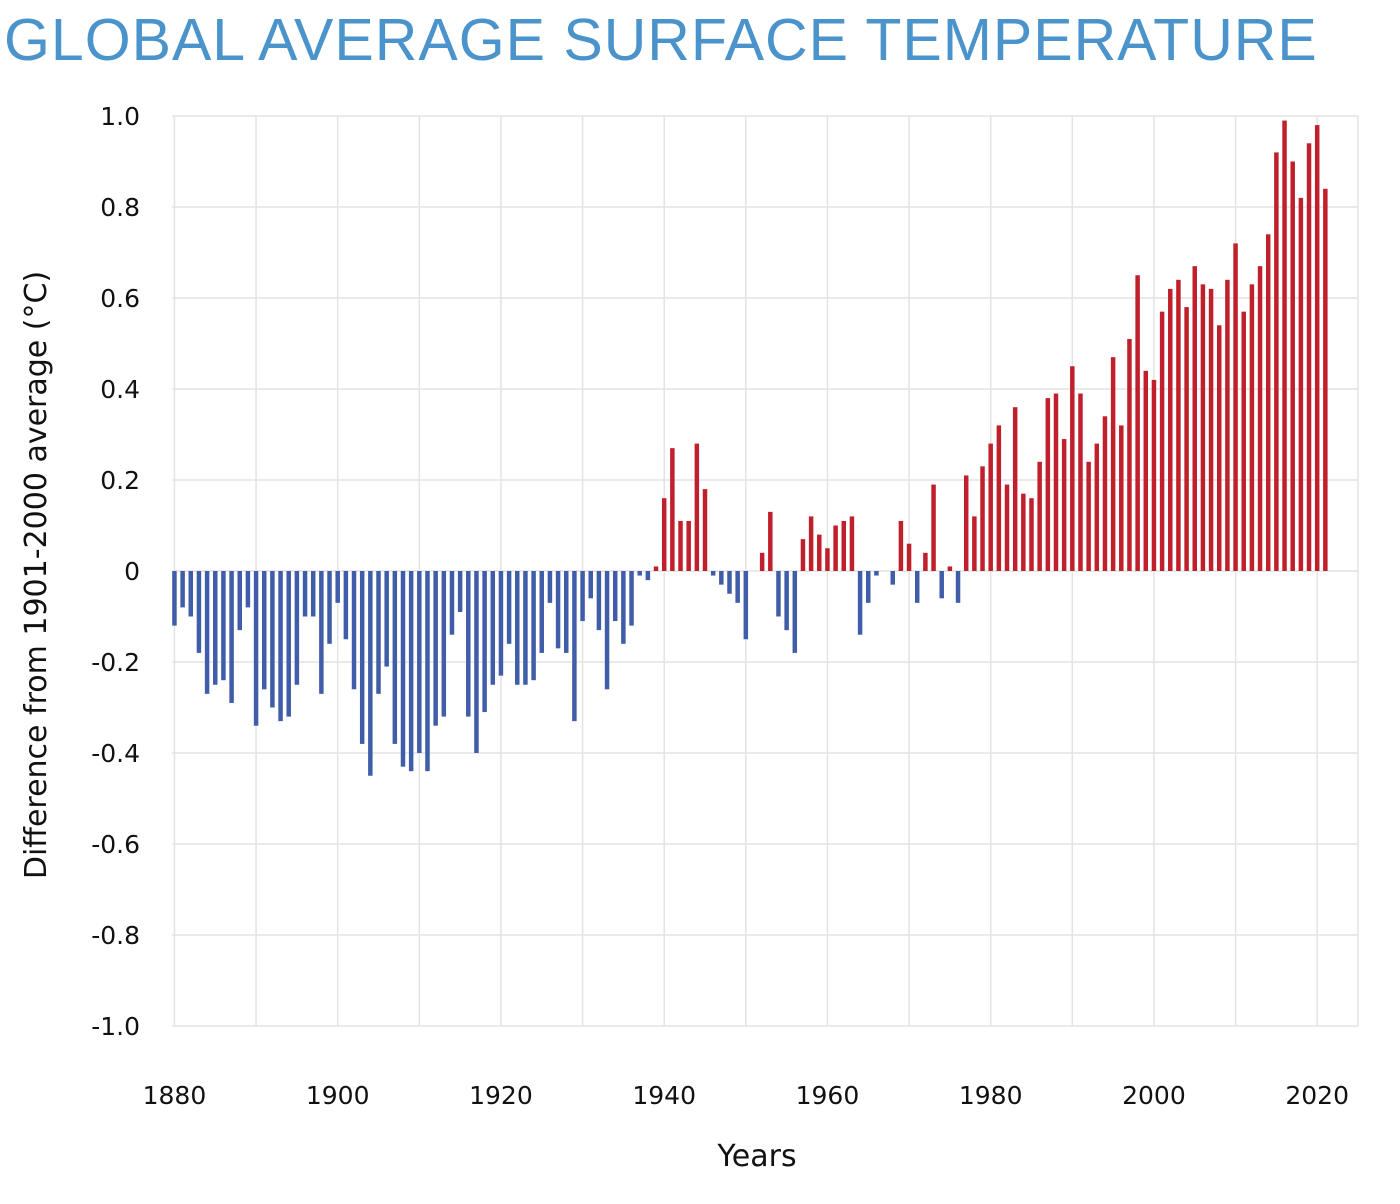  Describe the element at coordinates (661, 40) in the screenshot. I see `chart-title: GLOBAL AVERAGE SURFACE TEMPERATURE` at that location.